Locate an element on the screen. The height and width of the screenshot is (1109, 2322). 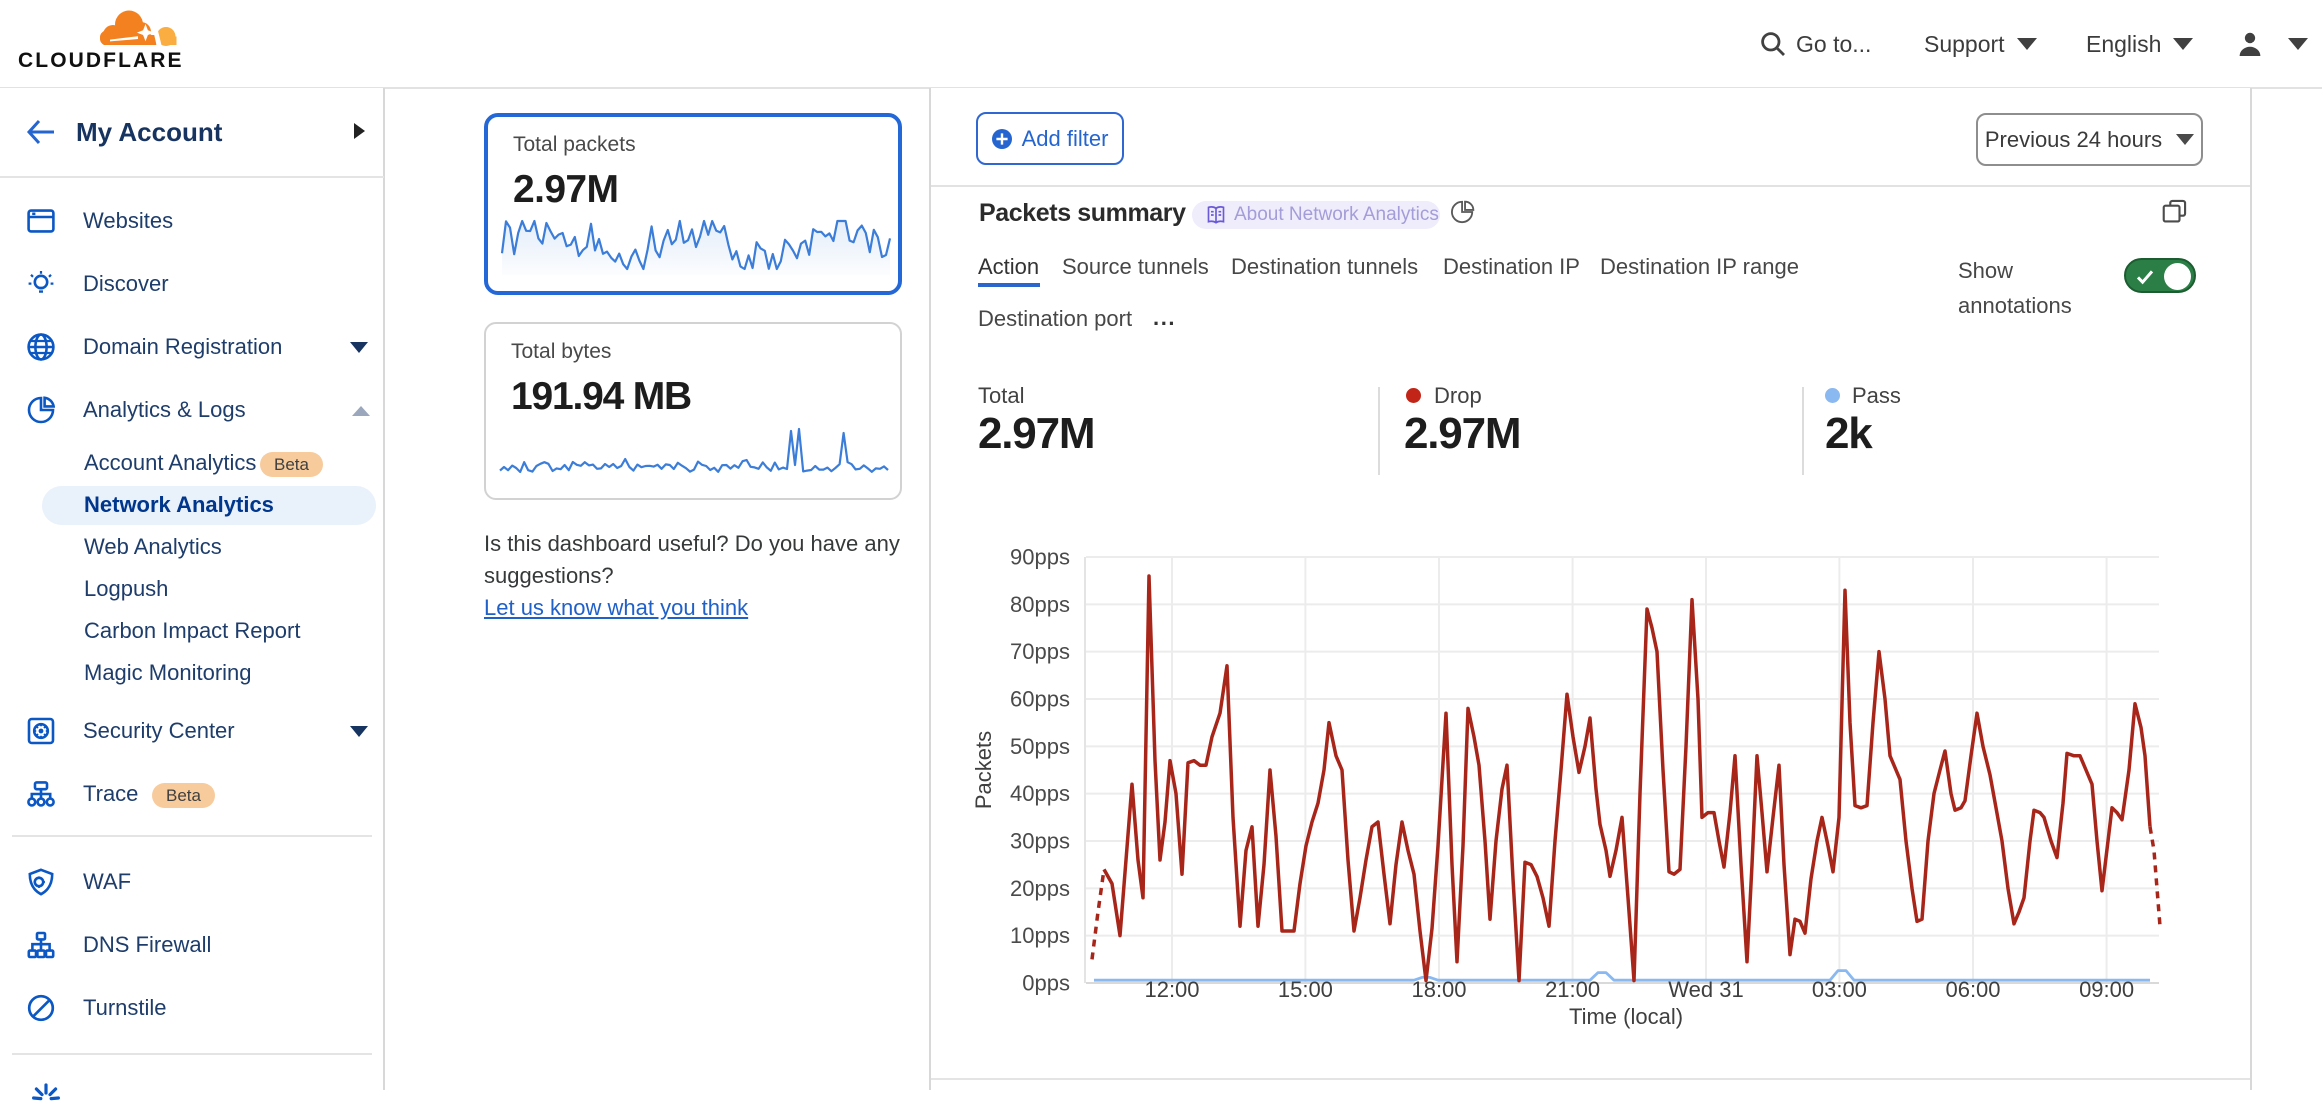
svg-text: 70pps is located at coordinates (1040, 651).